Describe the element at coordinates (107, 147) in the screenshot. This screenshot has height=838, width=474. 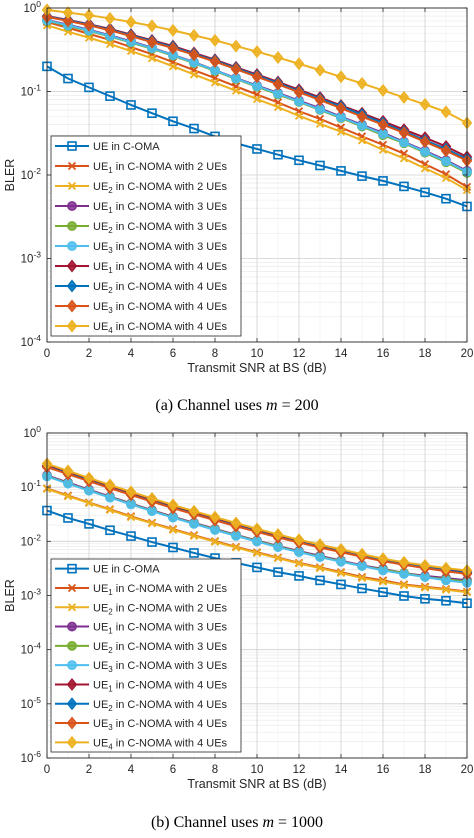
I see `legend-item: UE in C-OMA` at that location.